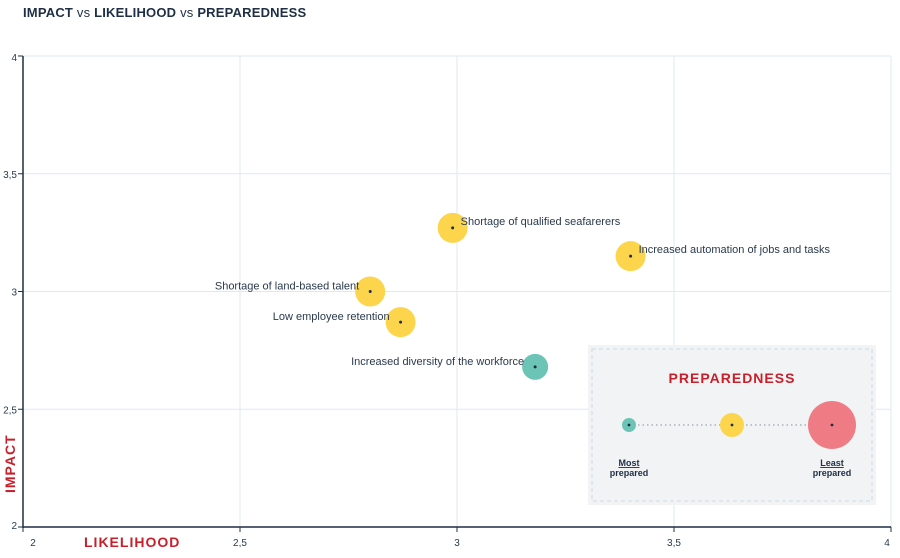 The height and width of the screenshot is (558, 900). What do you see at coordinates (10, 463) in the screenshot?
I see `y-axis-title: IMPACT` at bounding box center [10, 463].